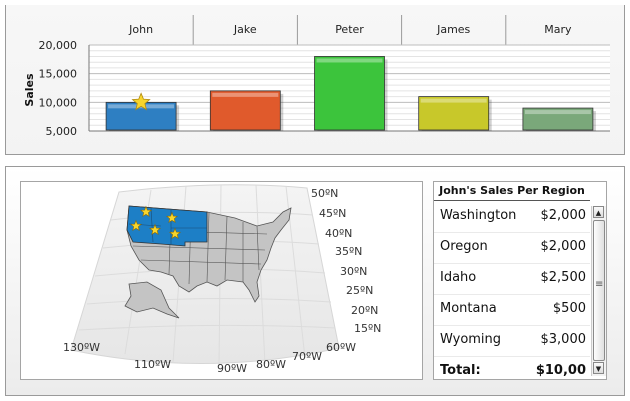 This screenshot has width=630, height=401. I want to click on category-label: Peter, so click(349, 29).